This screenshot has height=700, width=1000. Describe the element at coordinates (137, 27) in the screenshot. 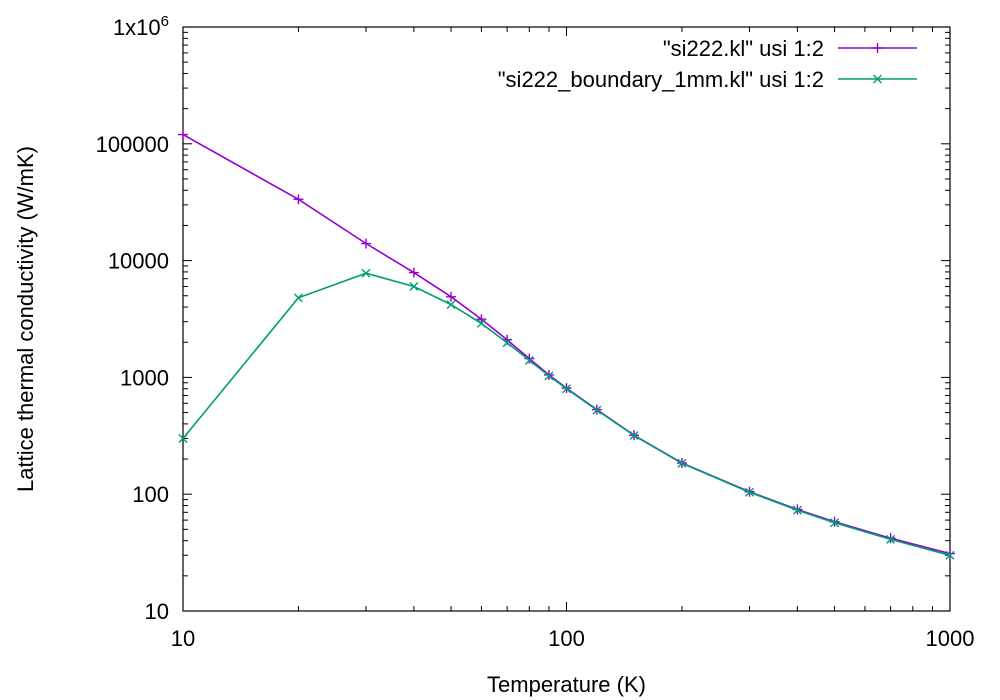

I see `y-tick-label-base: 1x10` at that location.